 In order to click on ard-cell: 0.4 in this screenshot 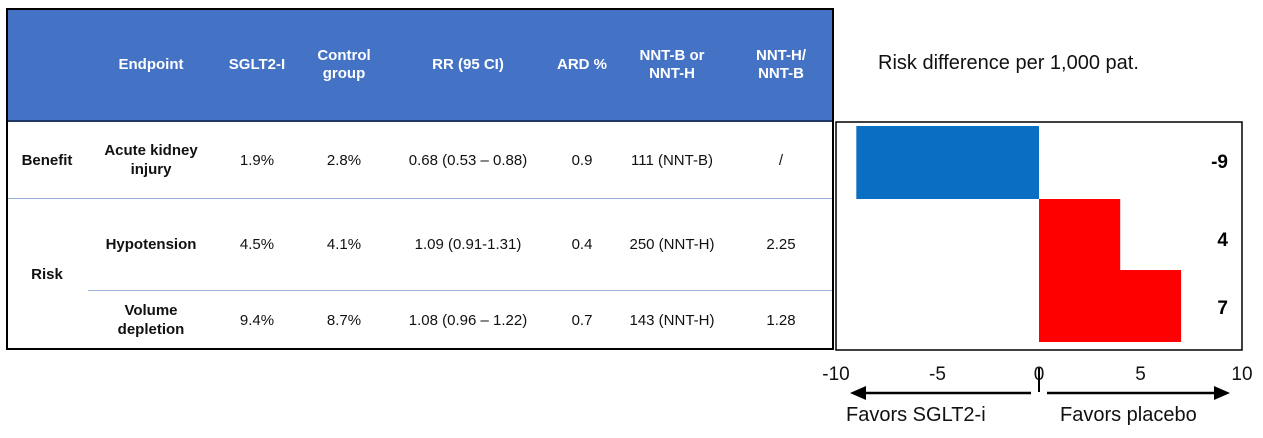, I will do `click(582, 244)`.